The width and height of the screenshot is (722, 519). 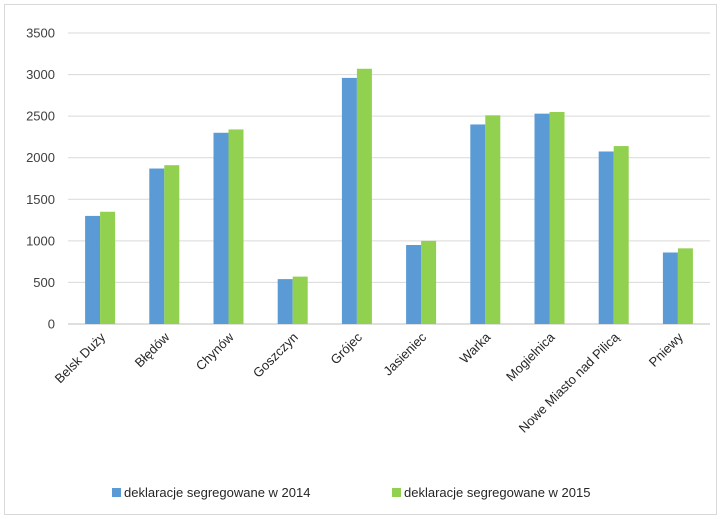 What do you see at coordinates (44, 282) in the screenshot?
I see `y-tick-label: 500` at bounding box center [44, 282].